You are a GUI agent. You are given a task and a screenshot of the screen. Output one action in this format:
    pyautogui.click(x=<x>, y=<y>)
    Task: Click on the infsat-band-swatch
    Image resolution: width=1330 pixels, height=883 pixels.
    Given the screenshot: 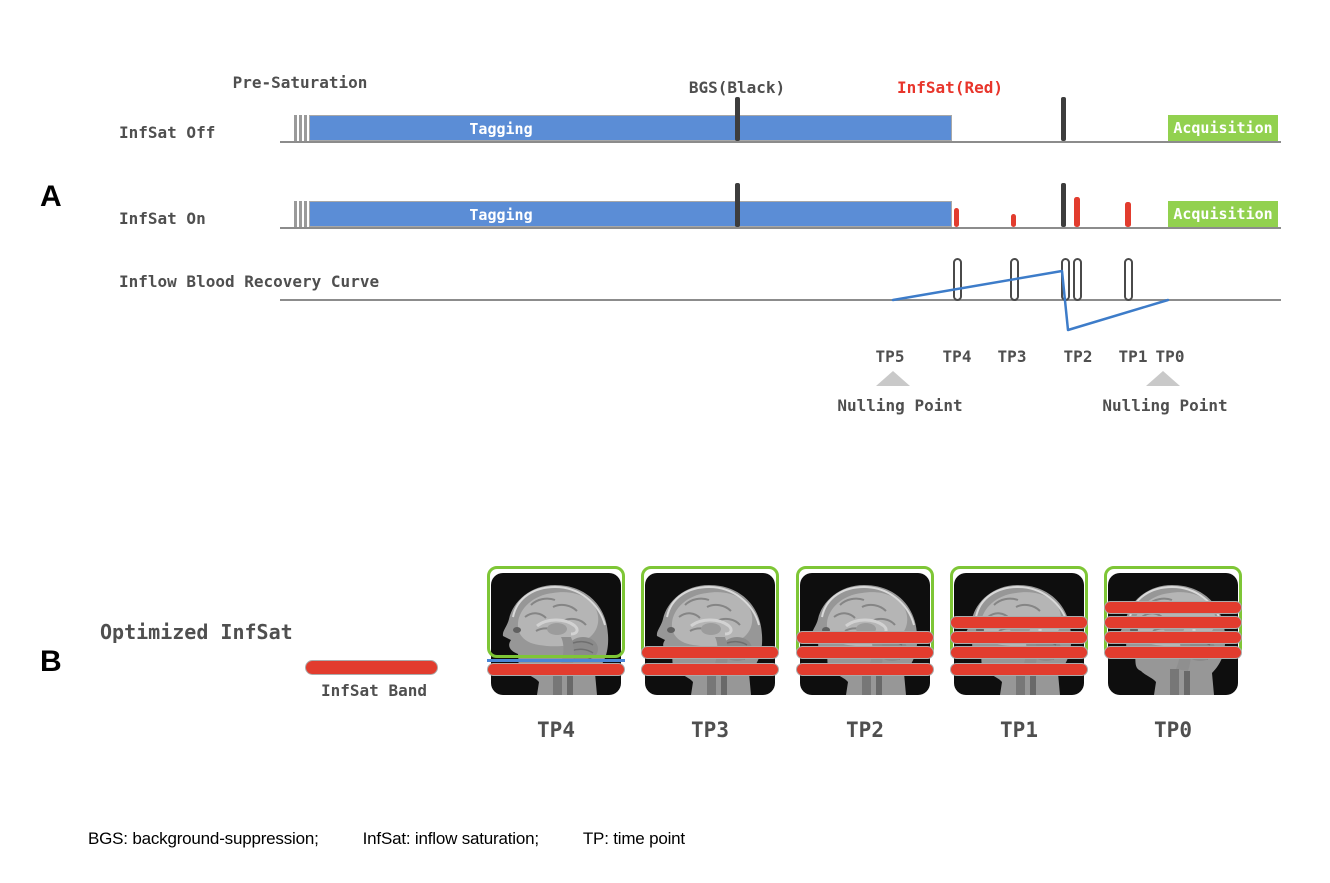 What is the action you would take?
    pyautogui.click(x=371, y=667)
    